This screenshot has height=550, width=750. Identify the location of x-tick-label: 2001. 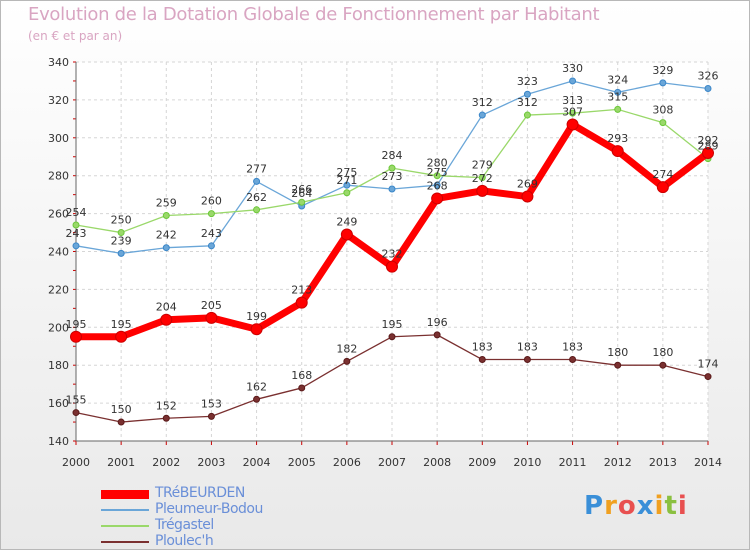
(121, 462).